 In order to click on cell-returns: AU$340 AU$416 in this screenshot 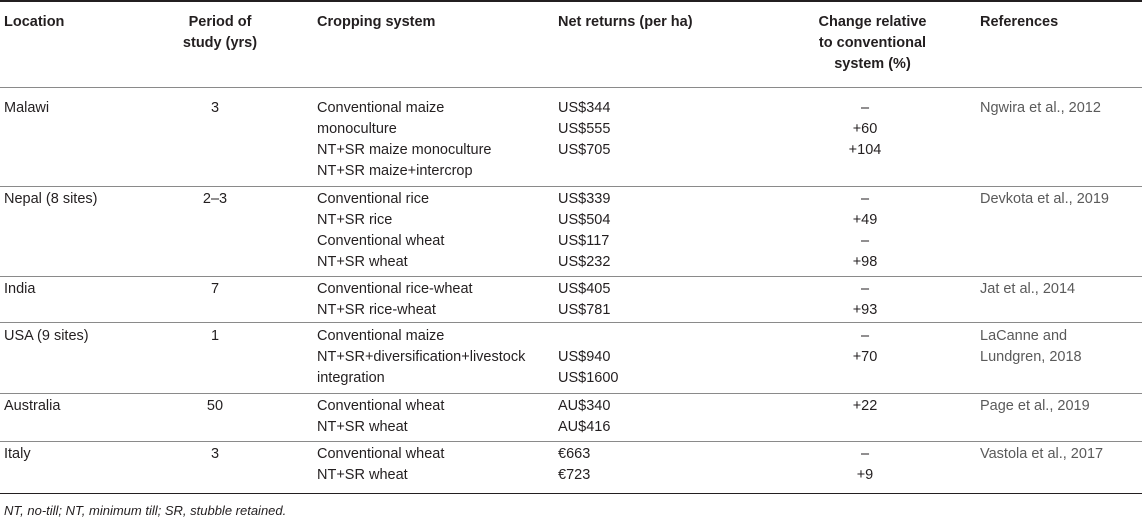, I will do `click(584, 416)`.